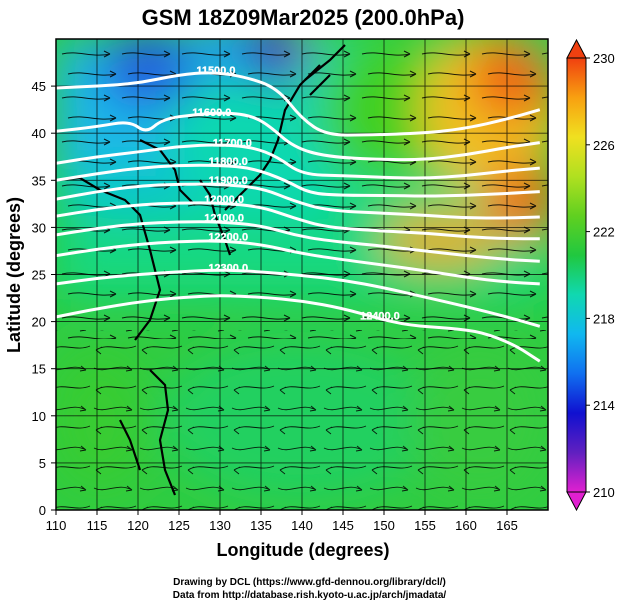  Describe the element at coordinates (44, 298) in the screenshot. I see `y-axis: 0 5 10 15 20 25 30 35 40 45` at that location.